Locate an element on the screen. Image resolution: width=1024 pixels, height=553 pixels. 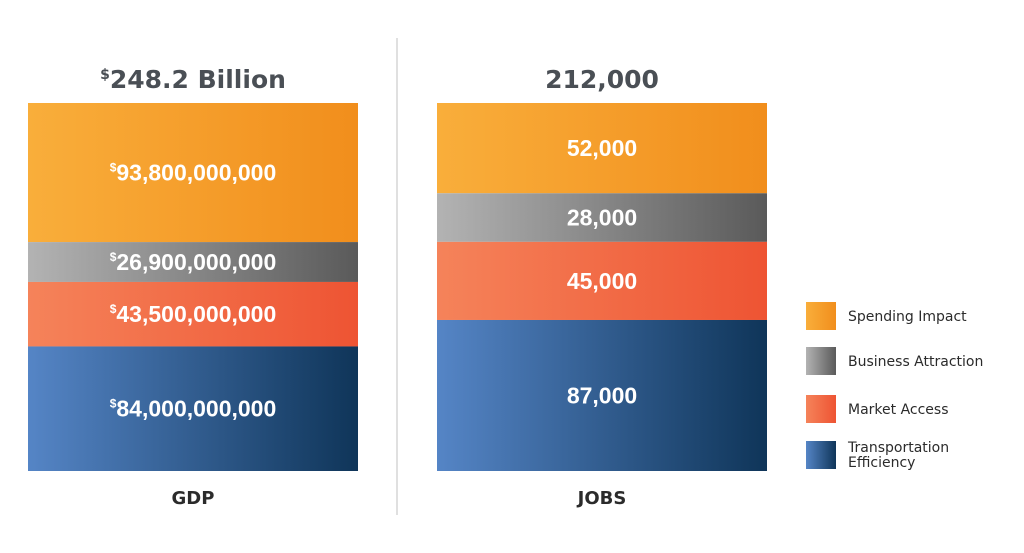
gdp-bar-business-attraction is located at coordinates (193, 262).